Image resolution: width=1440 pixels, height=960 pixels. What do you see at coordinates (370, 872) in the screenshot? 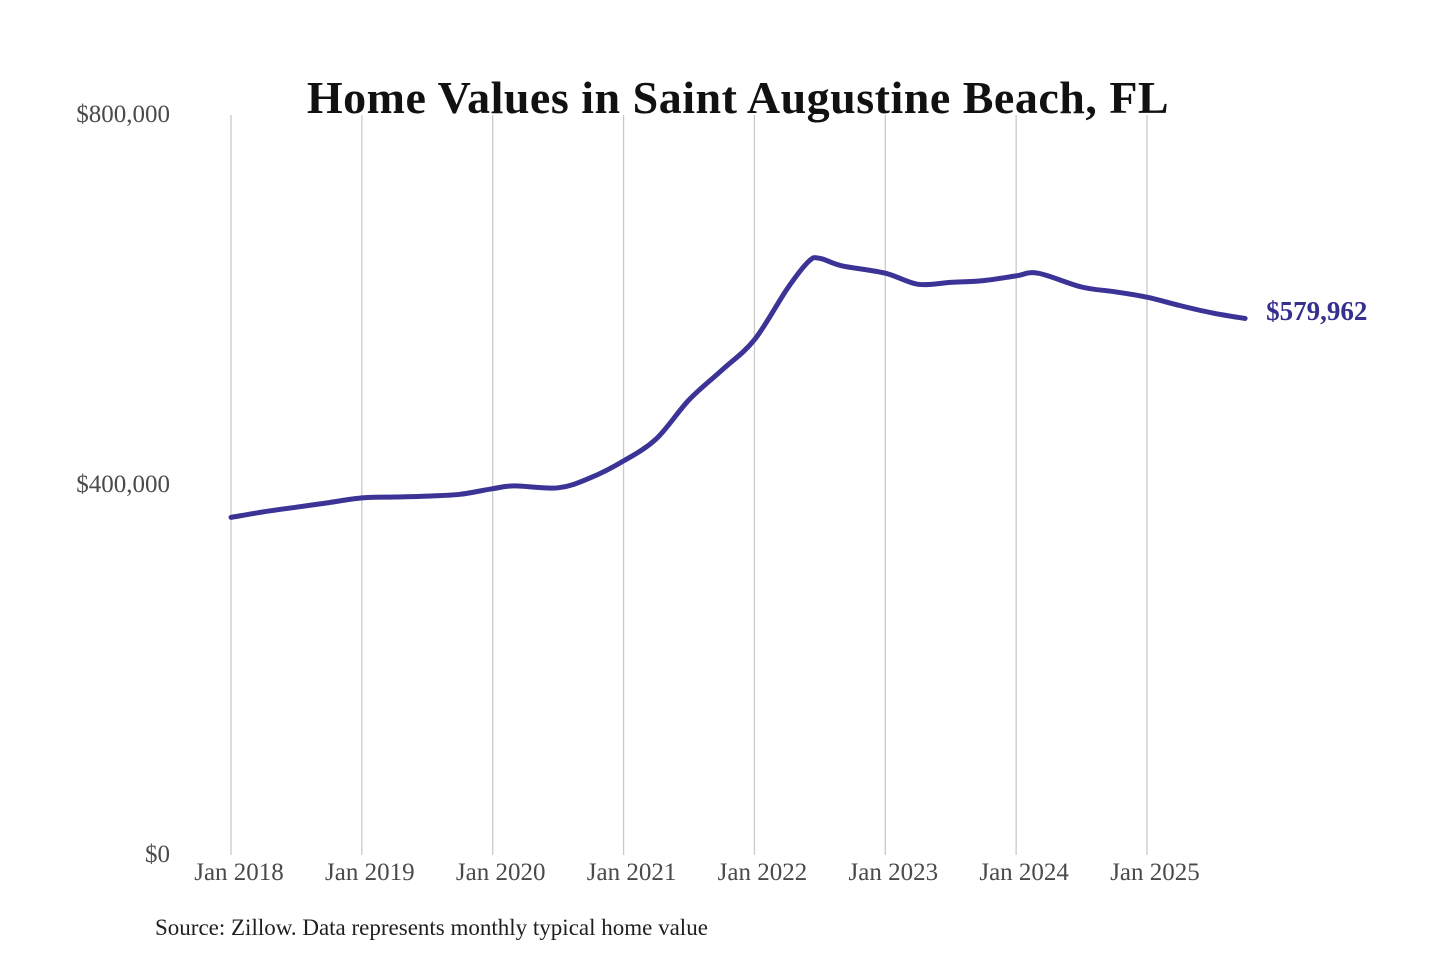
I see `x-tick-label: Jan 2019` at bounding box center [370, 872].